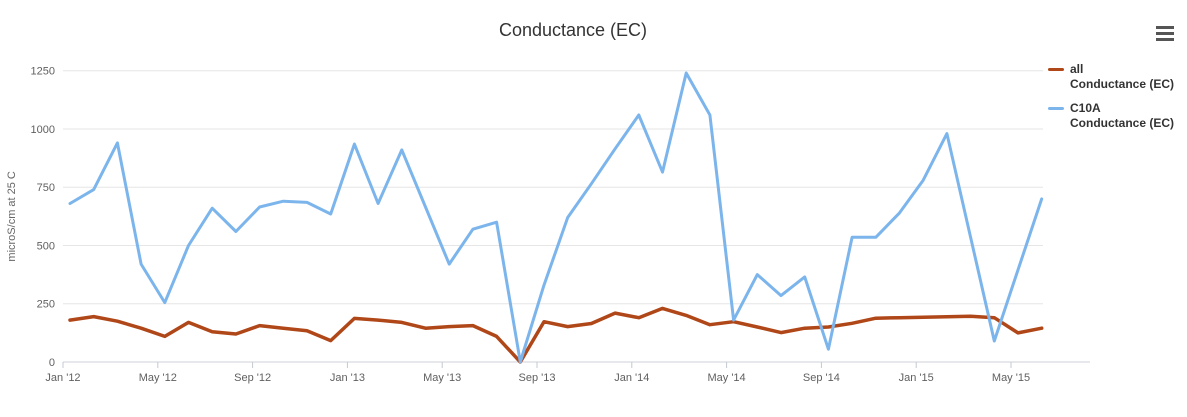 This screenshot has width=1187, height=417. I want to click on x-tick-label: May '14, so click(727, 378).